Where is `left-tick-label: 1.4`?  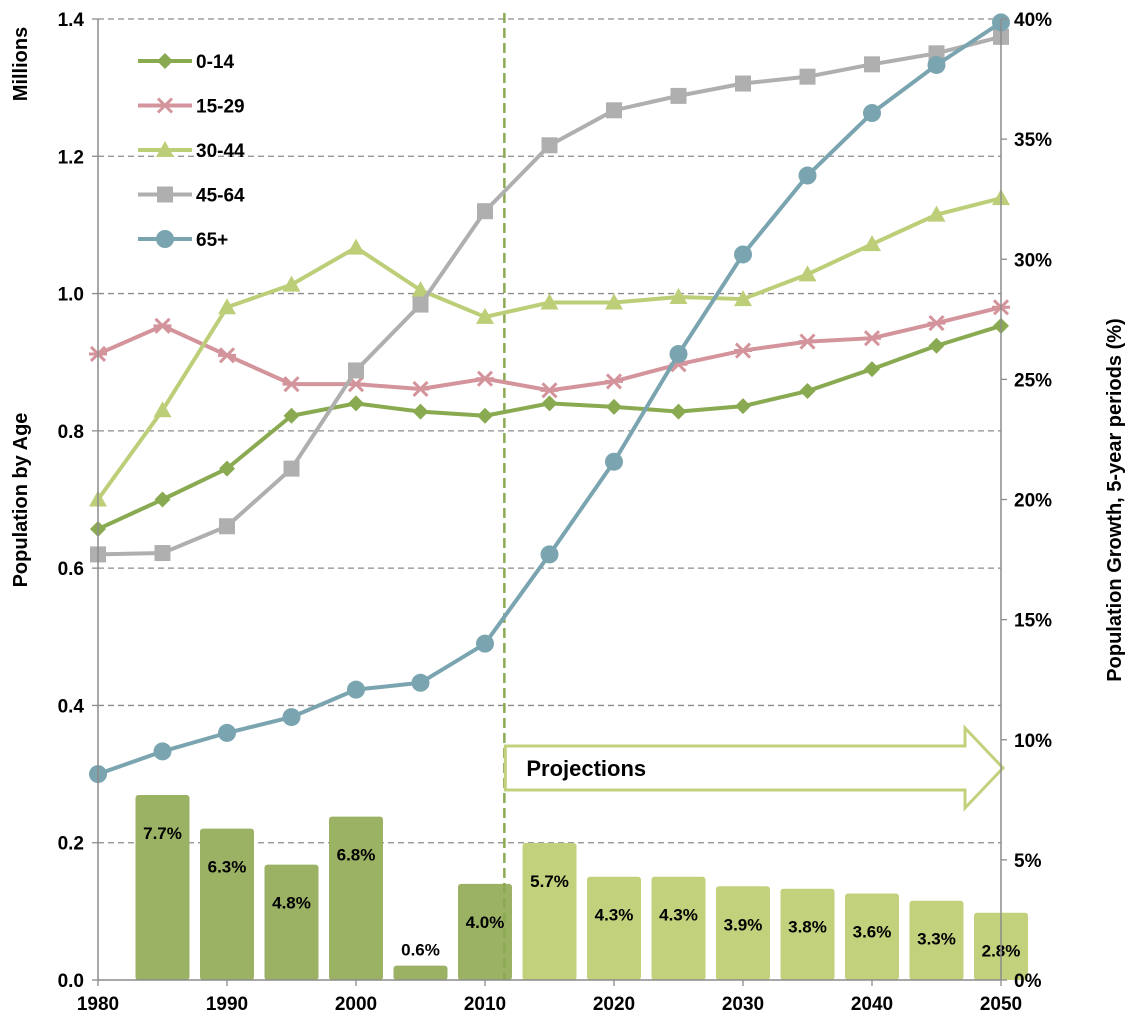 left-tick-label: 1.4 is located at coordinates (71, 20).